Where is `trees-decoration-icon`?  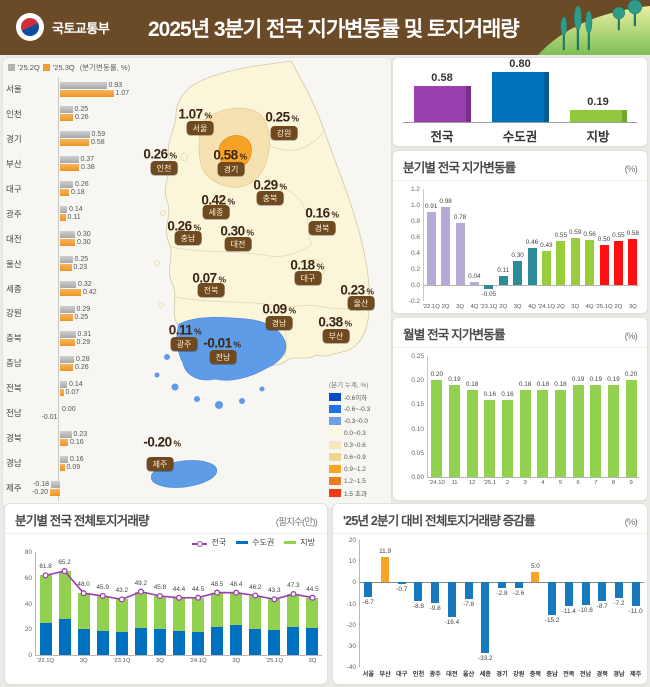 trees-decoration-icon is located at coordinates (594, 27).